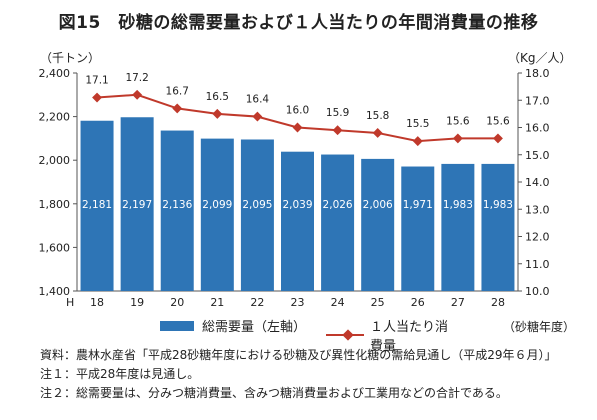  What do you see at coordinates (537, 291) in the screenshot?
I see `right-tick-label: 10.0` at bounding box center [537, 291].